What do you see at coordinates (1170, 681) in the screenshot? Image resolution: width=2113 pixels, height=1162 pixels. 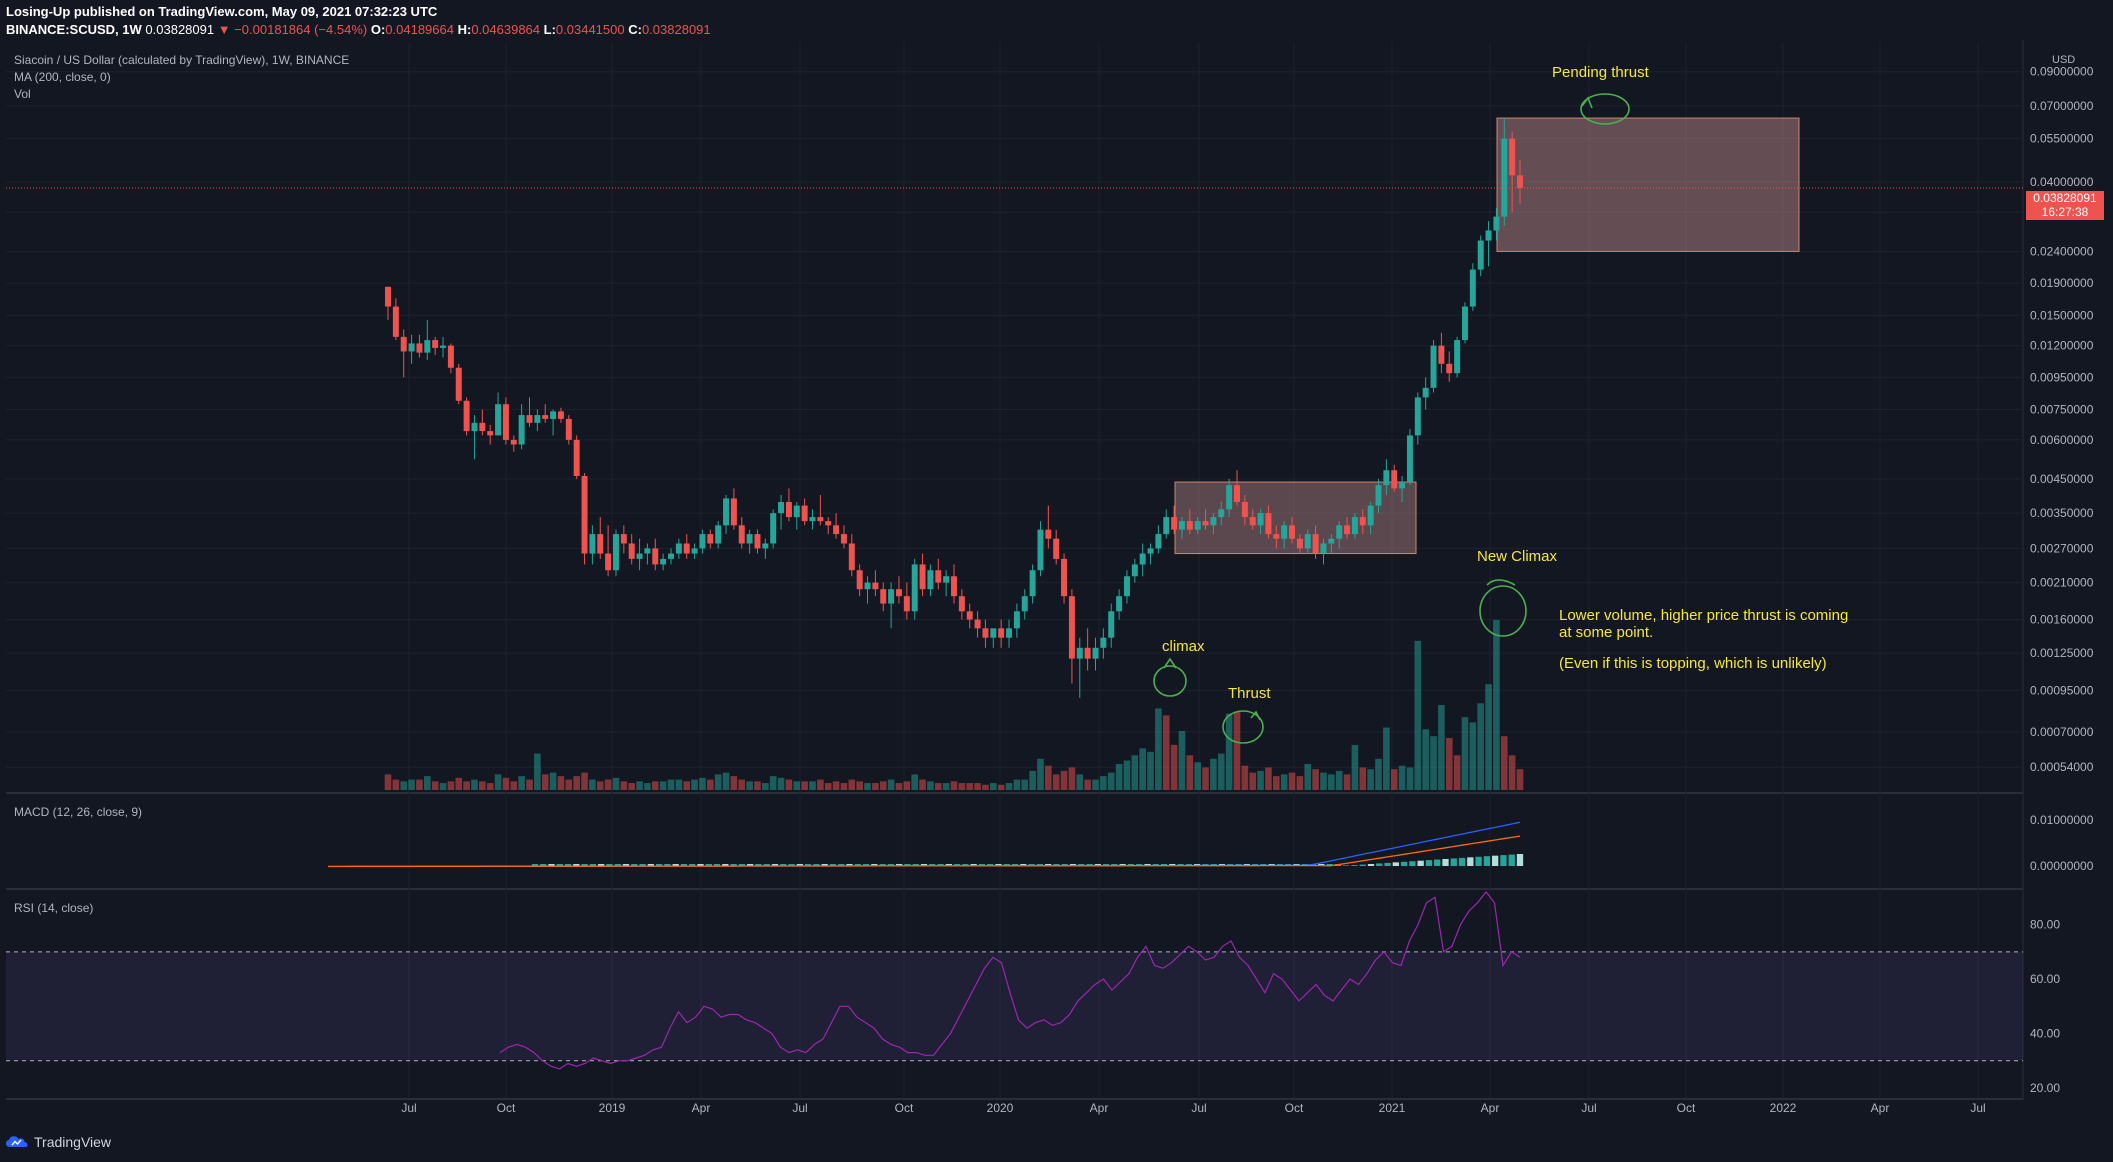 I see `climax-circle` at bounding box center [1170, 681].